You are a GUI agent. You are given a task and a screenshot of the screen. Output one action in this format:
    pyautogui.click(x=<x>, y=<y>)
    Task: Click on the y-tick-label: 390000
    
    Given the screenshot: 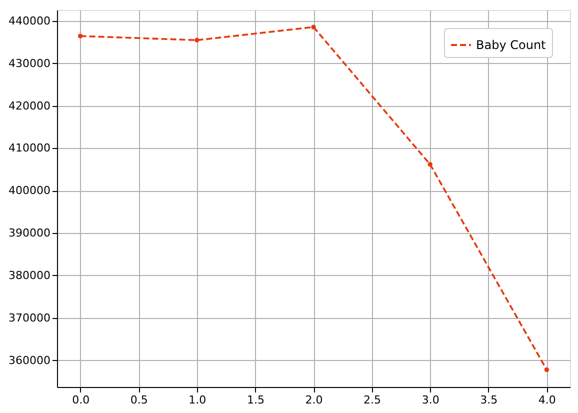 What is the action you would take?
    pyautogui.click(x=29, y=233)
    